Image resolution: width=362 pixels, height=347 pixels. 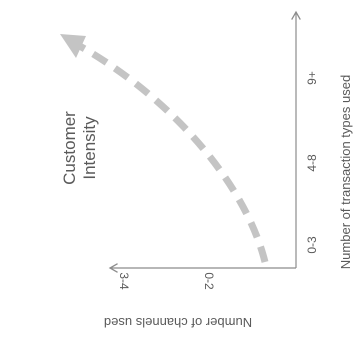 I want to click on title-group: Customer Intensity, so click(x=79, y=148).